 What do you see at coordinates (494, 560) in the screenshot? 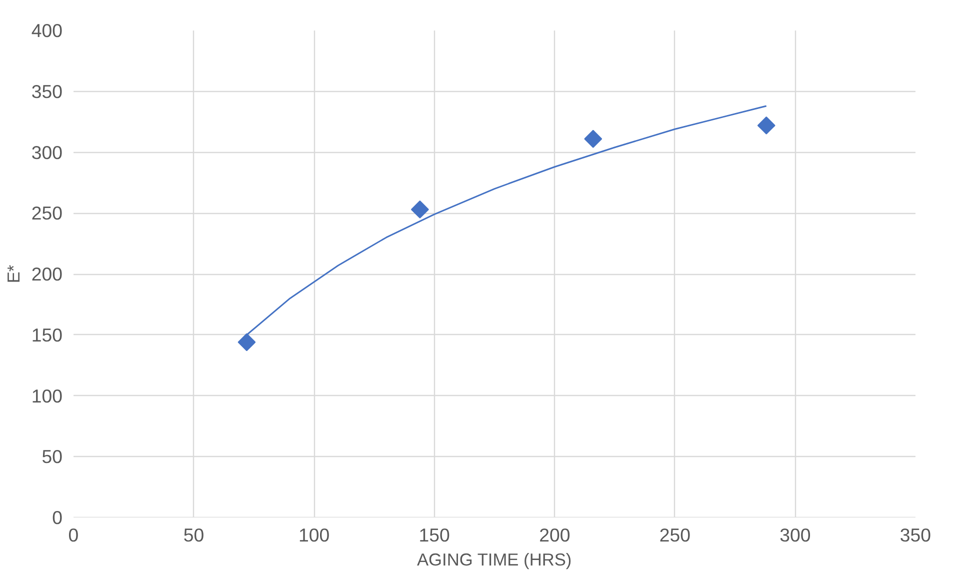
I see `x-axis-title: AGING TIME (HRS)` at bounding box center [494, 560].